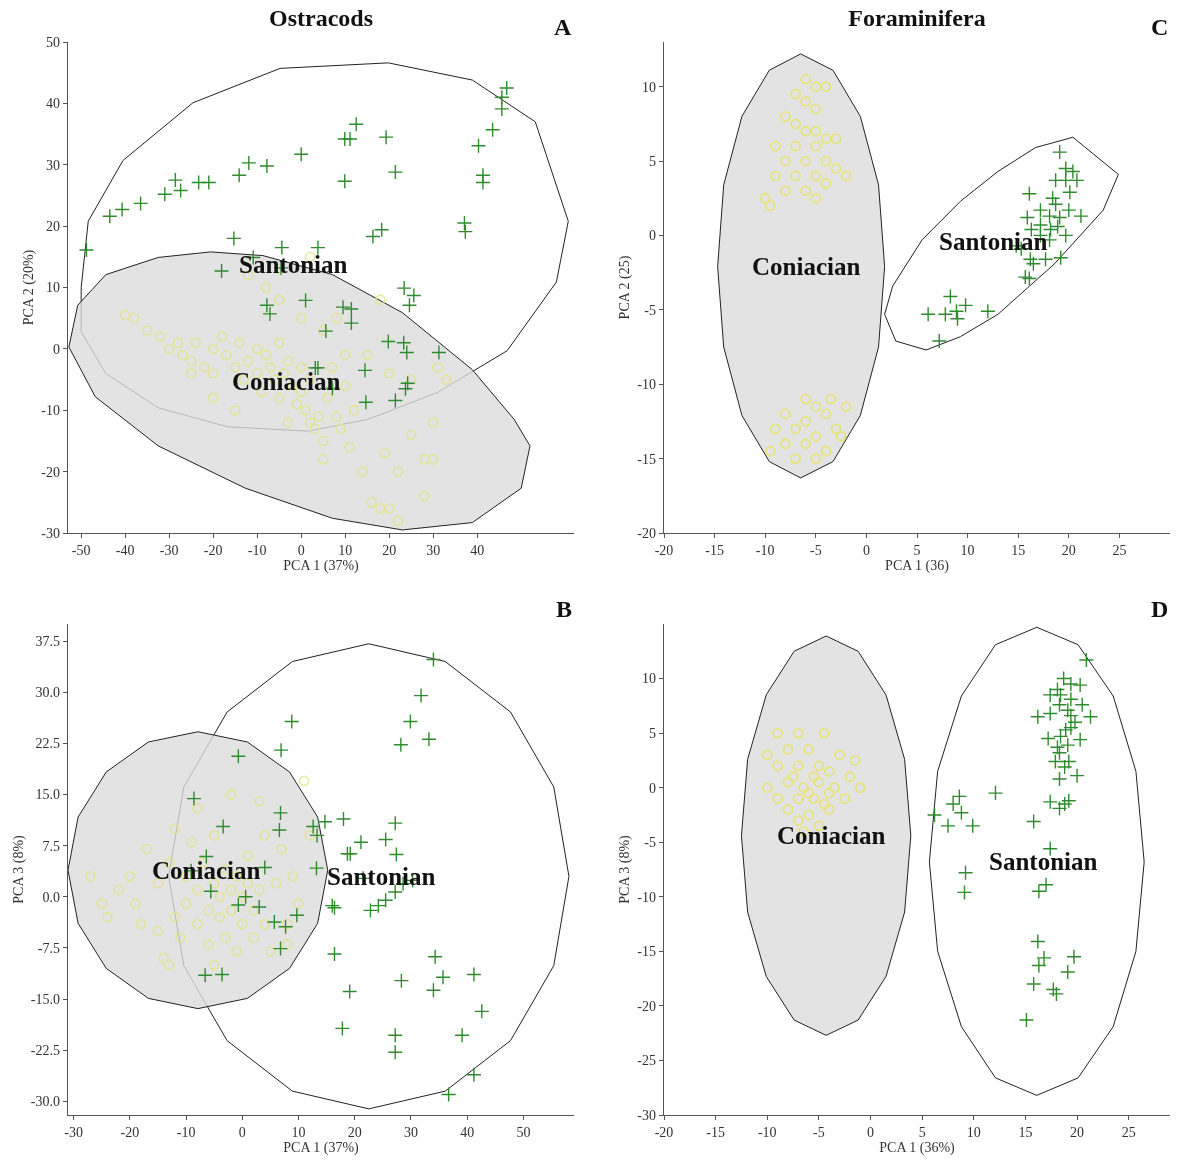 The width and height of the screenshot is (1192, 1164). Describe the element at coordinates (917, 566) in the screenshot. I see `x-axis-title: PCA 1 (36)` at that location.